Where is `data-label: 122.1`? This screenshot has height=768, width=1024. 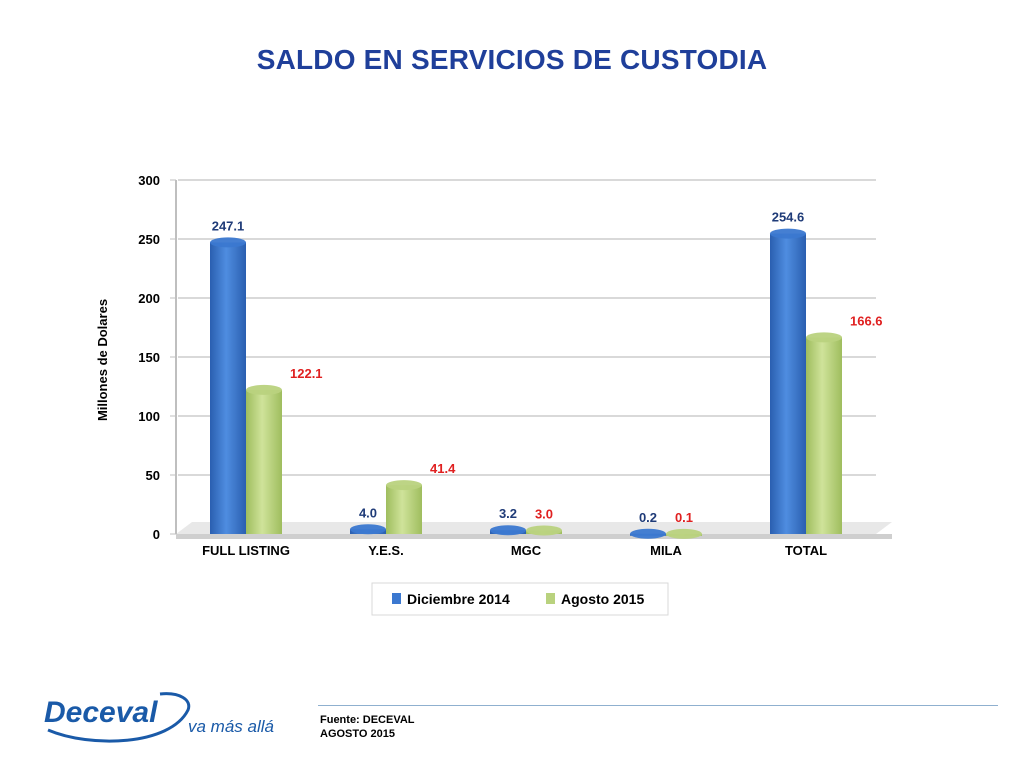
data-label: 122.1 is located at coordinates (306, 373).